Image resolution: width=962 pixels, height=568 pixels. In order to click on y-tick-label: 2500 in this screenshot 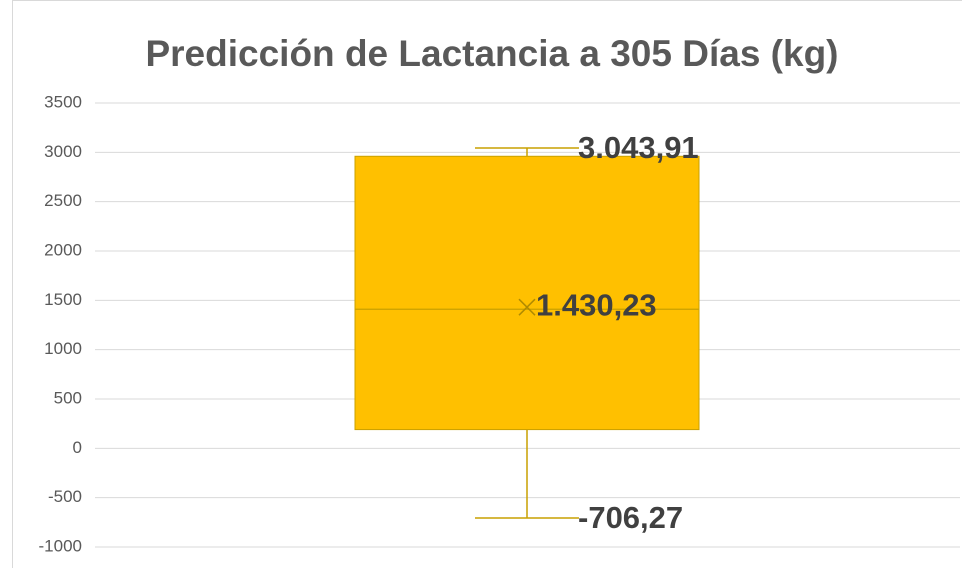, I will do `click(63, 200)`.